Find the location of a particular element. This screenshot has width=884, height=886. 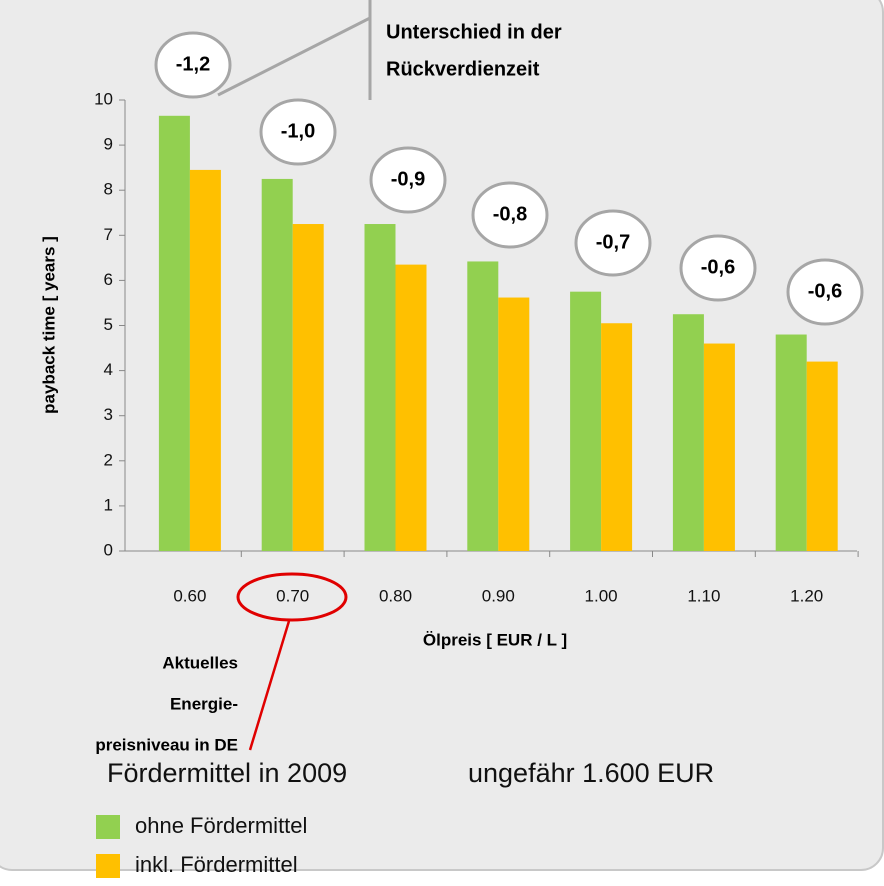

difference-label: -1,0 is located at coordinates (298, 131).